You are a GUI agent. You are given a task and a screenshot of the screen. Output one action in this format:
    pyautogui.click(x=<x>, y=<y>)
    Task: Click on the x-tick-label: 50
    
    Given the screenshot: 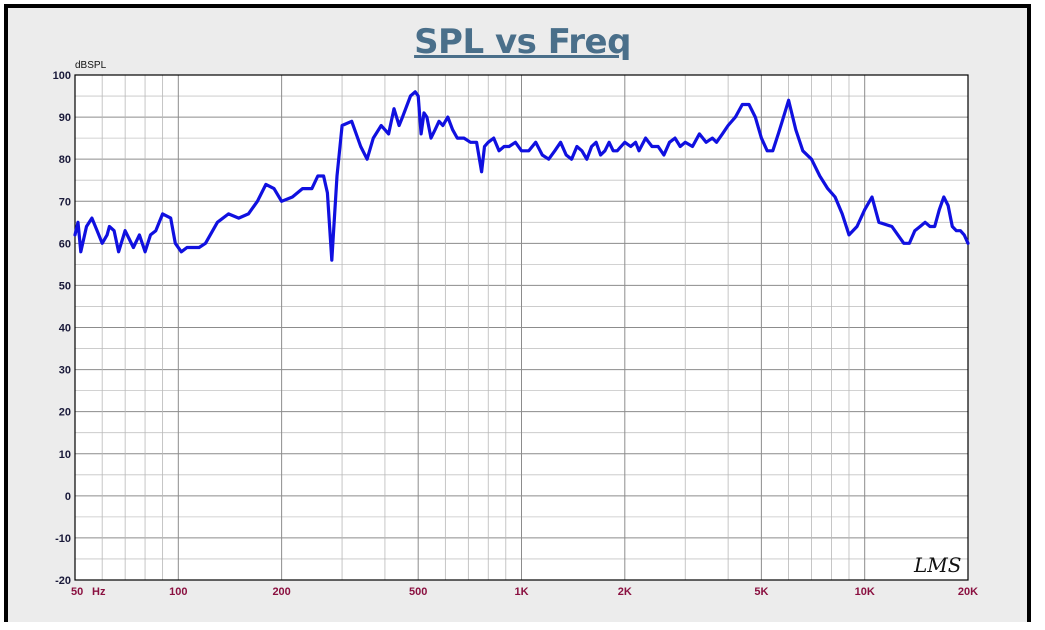 What is the action you would take?
    pyautogui.click(x=77, y=592)
    